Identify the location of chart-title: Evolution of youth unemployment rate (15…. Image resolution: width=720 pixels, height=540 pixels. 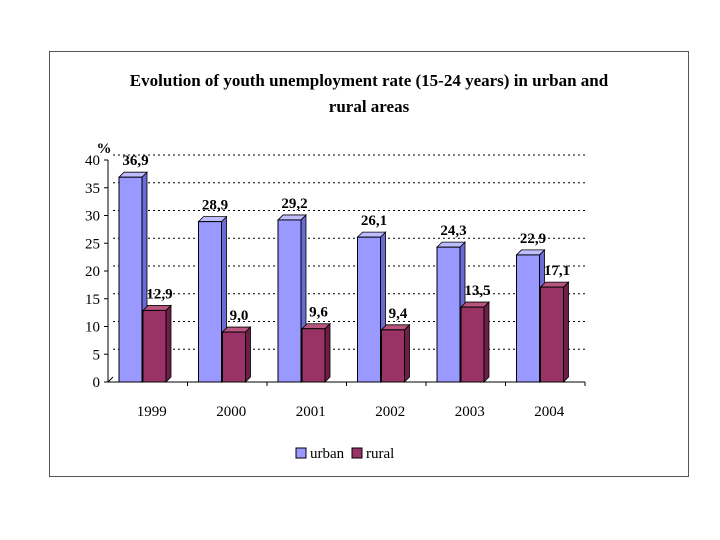
(369, 94).